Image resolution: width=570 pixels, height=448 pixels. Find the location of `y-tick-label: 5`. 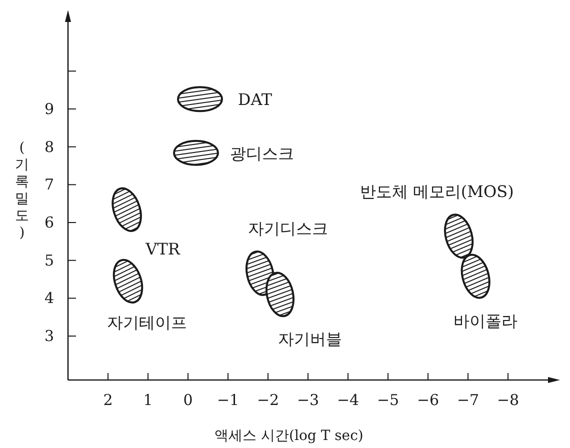

y-tick-label: 5 is located at coordinates (49, 260).